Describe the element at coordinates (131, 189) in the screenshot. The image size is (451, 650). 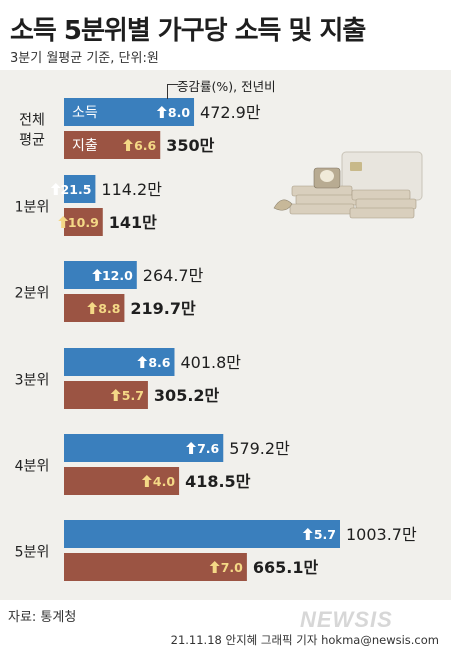
I see `income-value-label: 114.2만` at that location.